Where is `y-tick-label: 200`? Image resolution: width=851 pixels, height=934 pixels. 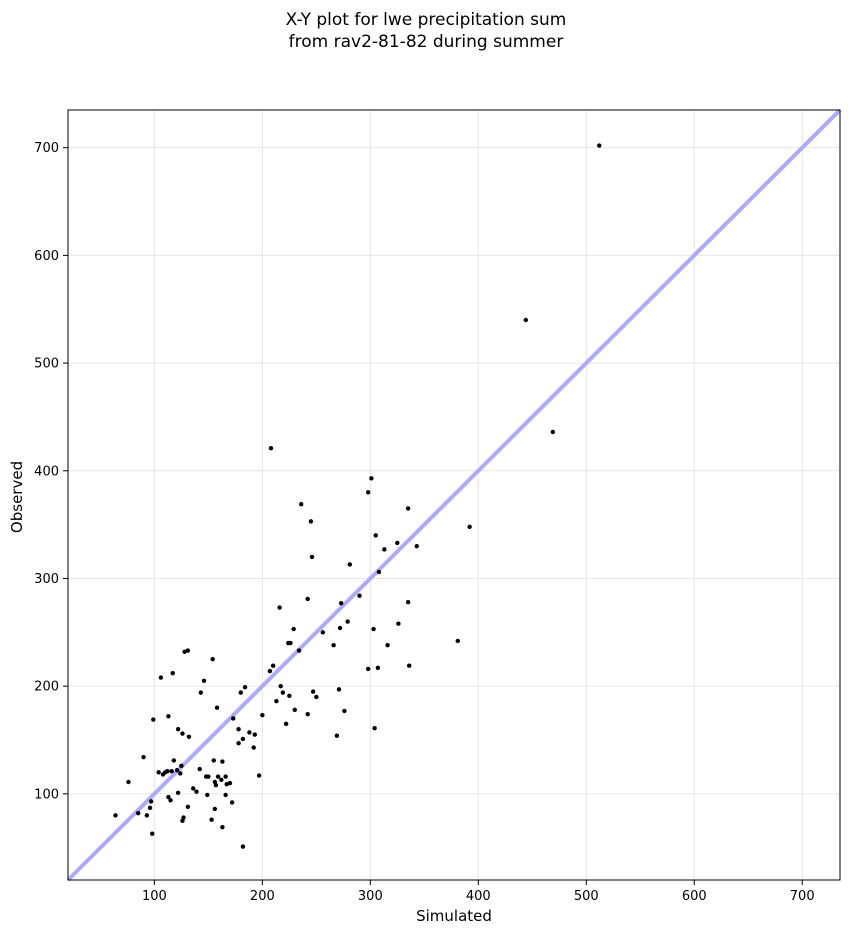
y-tick-label: 200 is located at coordinates (46, 687).